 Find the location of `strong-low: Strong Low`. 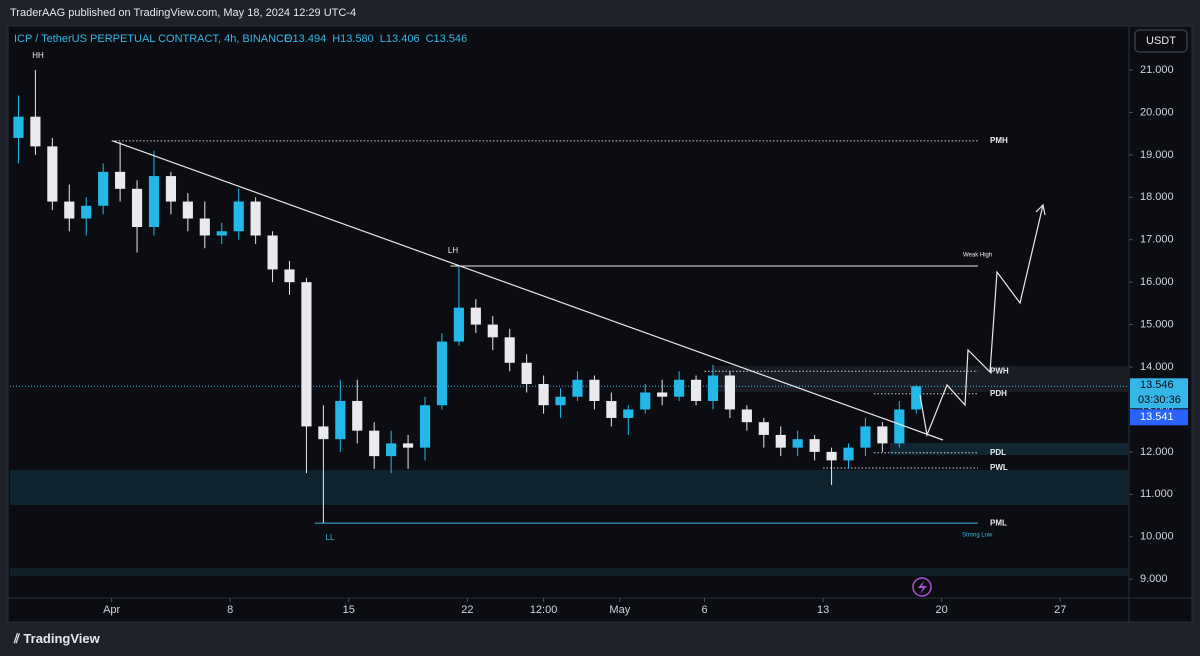

strong-low: Strong Low is located at coordinates (977, 536).